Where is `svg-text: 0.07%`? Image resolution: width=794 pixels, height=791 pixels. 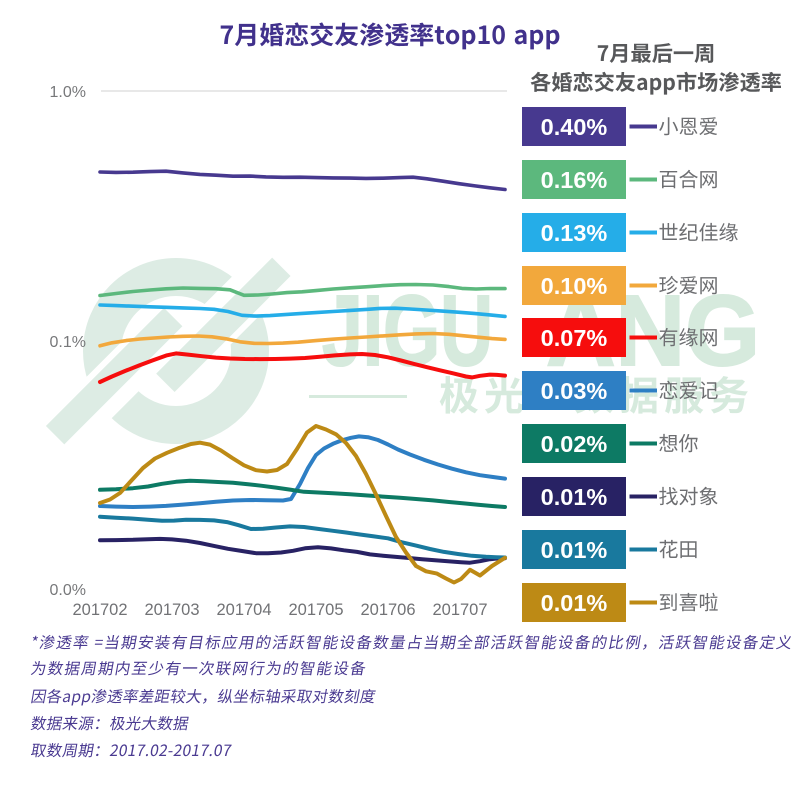
svg-text: 0.07% is located at coordinates (574, 338).